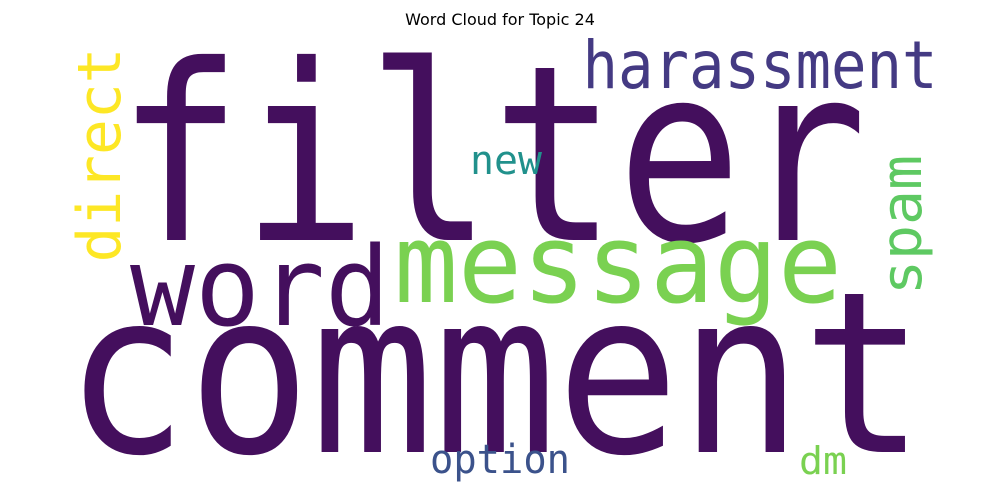 The width and height of the screenshot is (1000, 500). I want to click on word-spam: spam, so click(902, 225).